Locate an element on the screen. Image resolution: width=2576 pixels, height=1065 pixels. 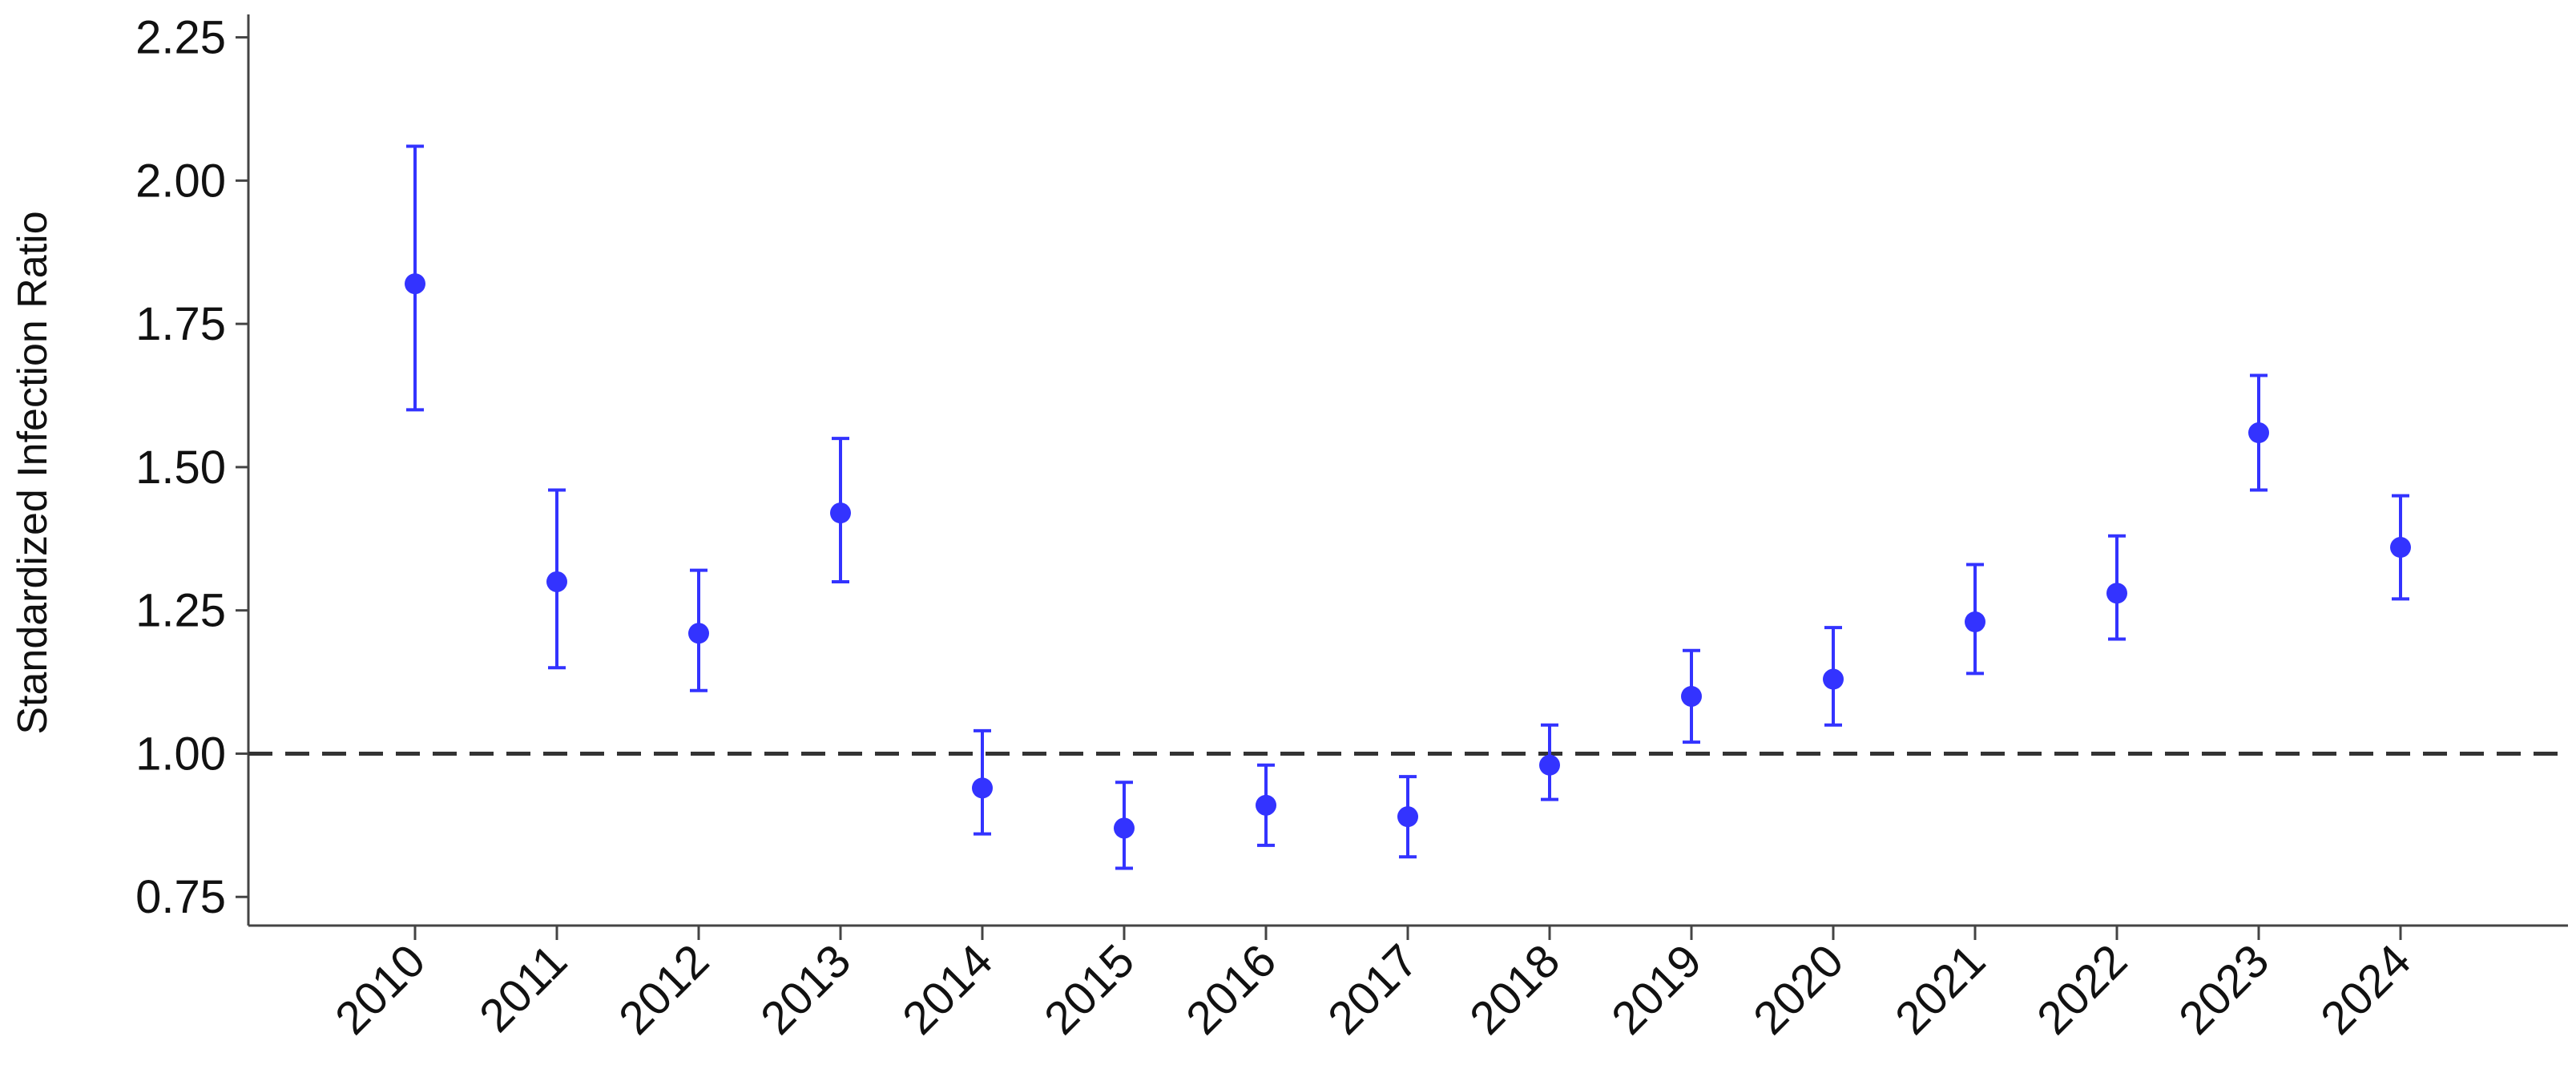
y-tick-label: 1.50 is located at coordinates (180, 468).